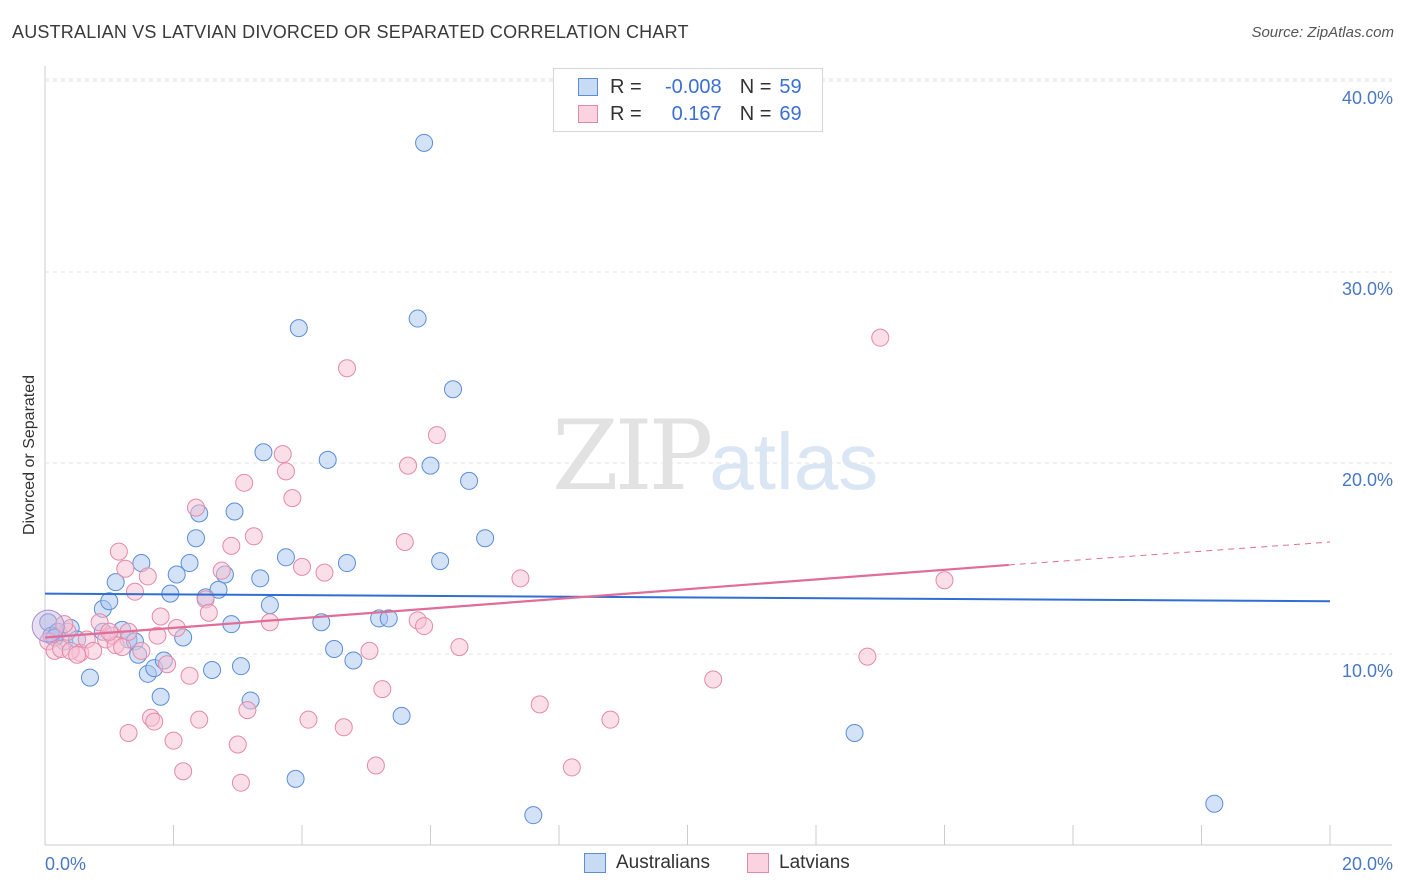  Describe the element at coordinates (794, 461) in the screenshot. I see `watermark-atlas: atlas` at that location.